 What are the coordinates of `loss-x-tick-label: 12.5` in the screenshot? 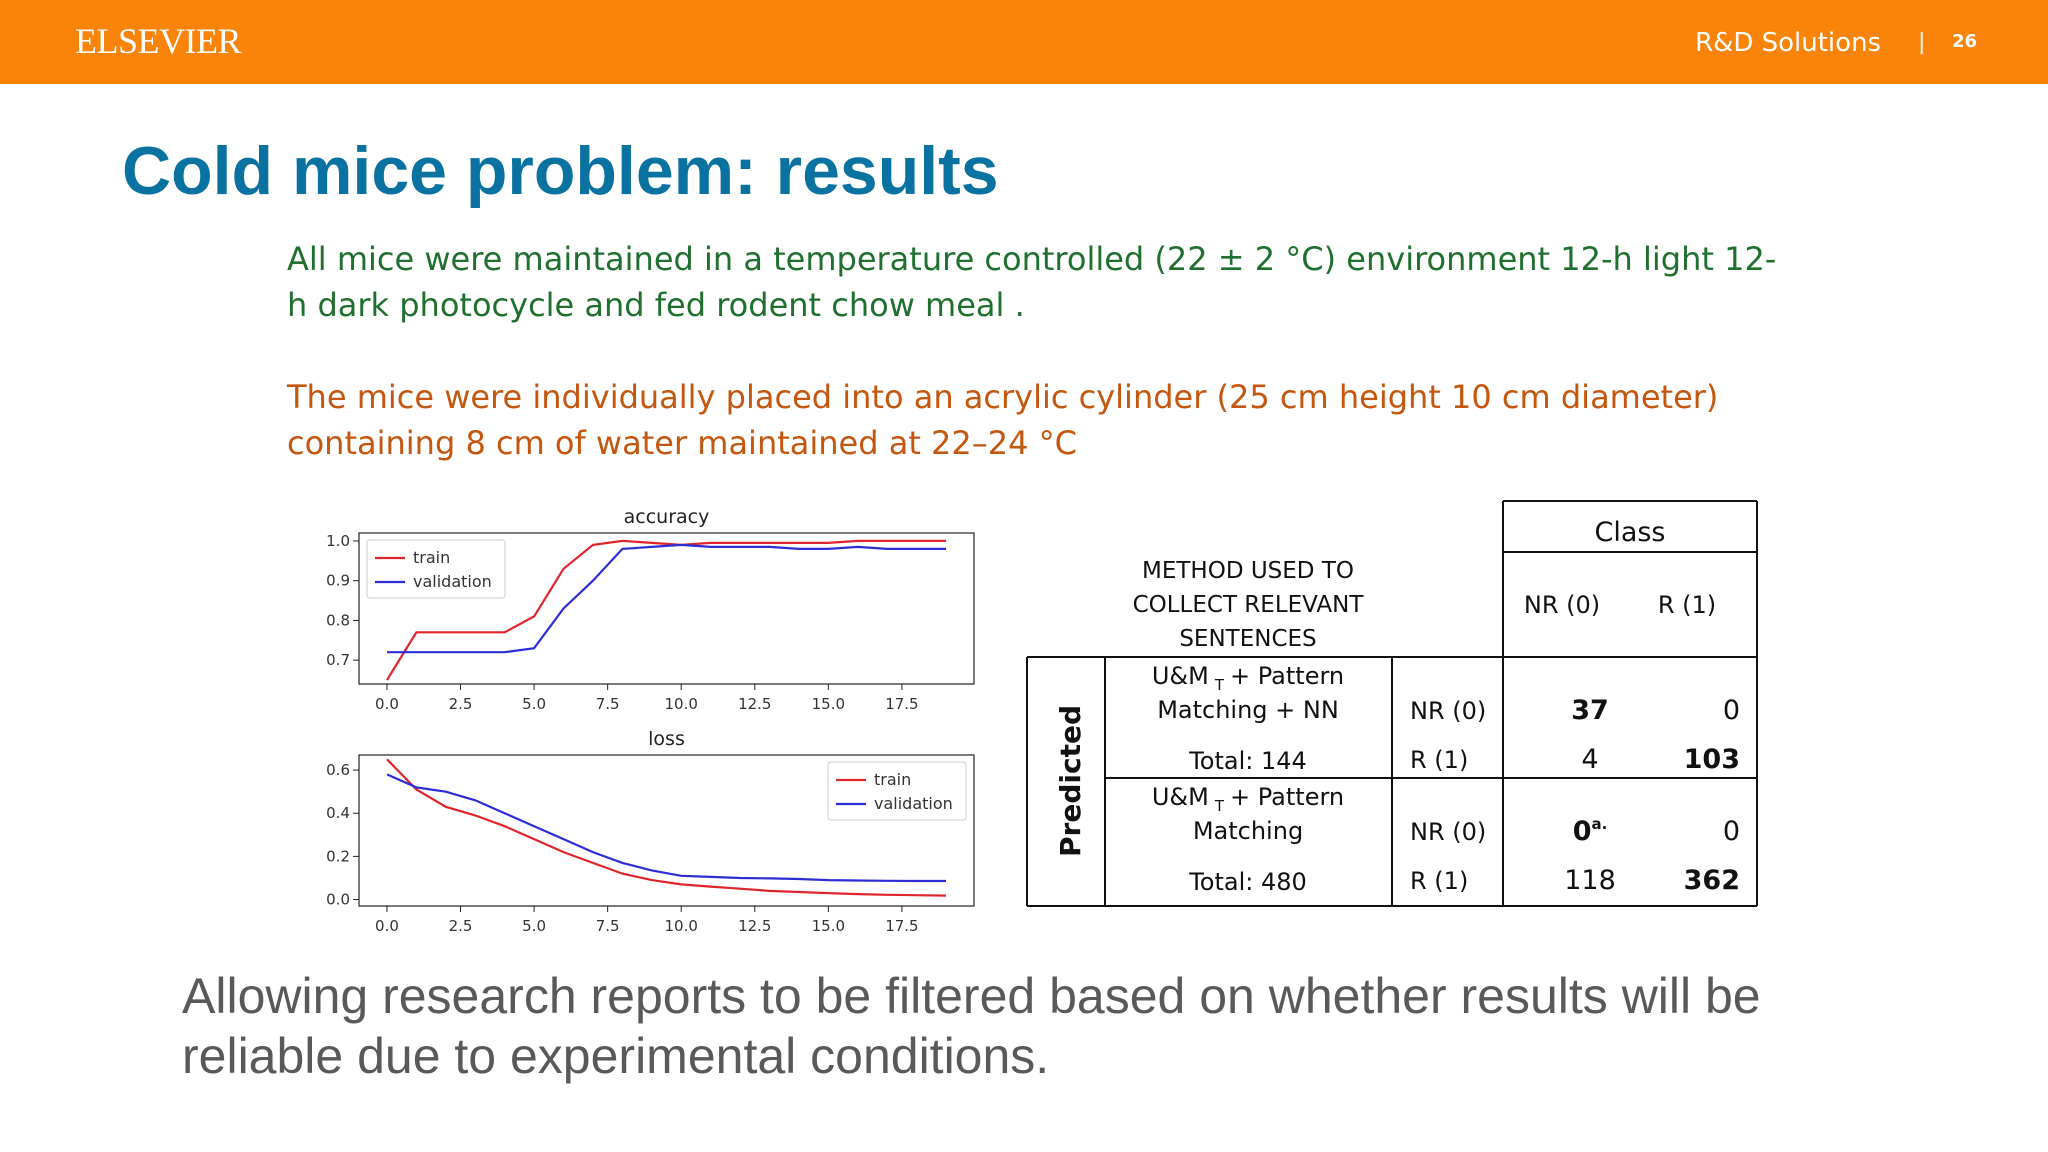 It's located at (754, 926).